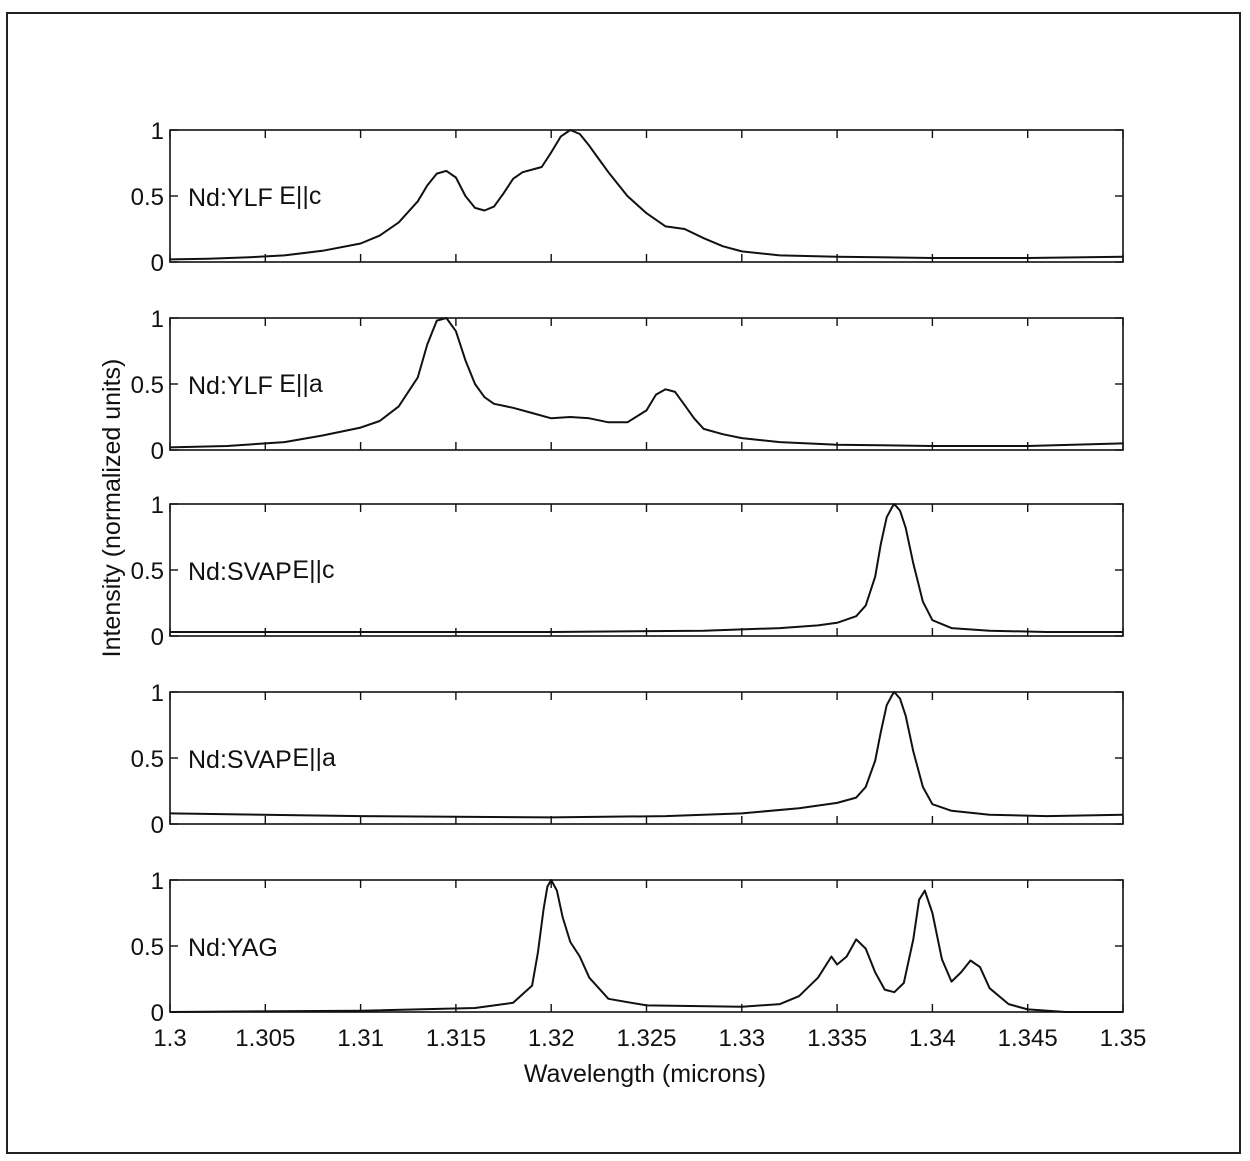  What do you see at coordinates (932, 1038) in the screenshot?
I see `x-tick-label: 1.34` at bounding box center [932, 1038].